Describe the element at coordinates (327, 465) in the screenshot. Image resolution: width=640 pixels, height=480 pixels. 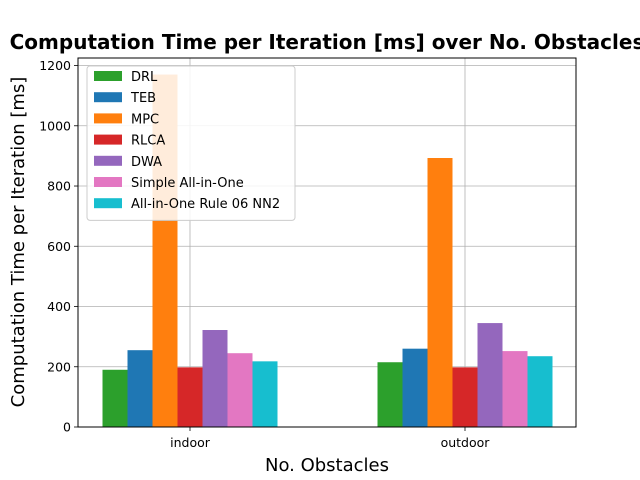
I see `x-axis-label: No. Obstacles` at that location.